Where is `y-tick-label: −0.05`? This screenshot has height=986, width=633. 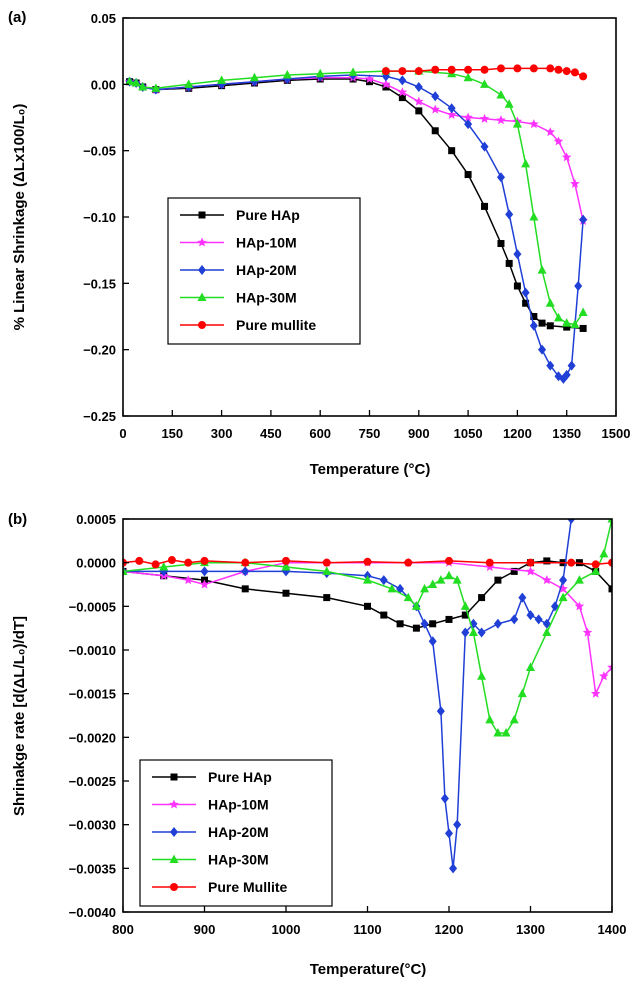 y-tick-label: −0.05 is located at coordinates (99, 151).